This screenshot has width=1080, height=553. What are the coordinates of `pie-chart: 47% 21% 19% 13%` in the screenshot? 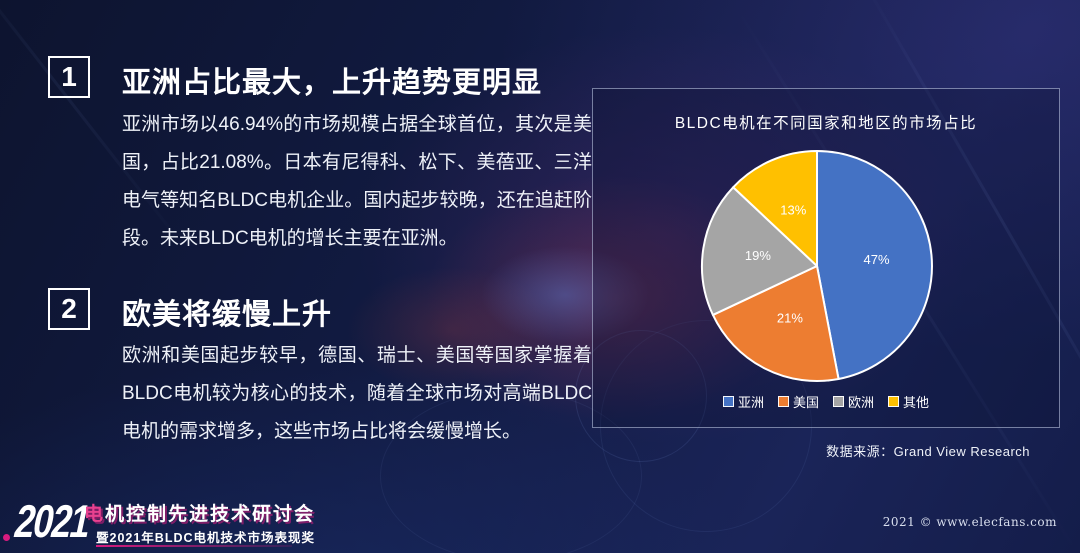 It's located at (817, 266).